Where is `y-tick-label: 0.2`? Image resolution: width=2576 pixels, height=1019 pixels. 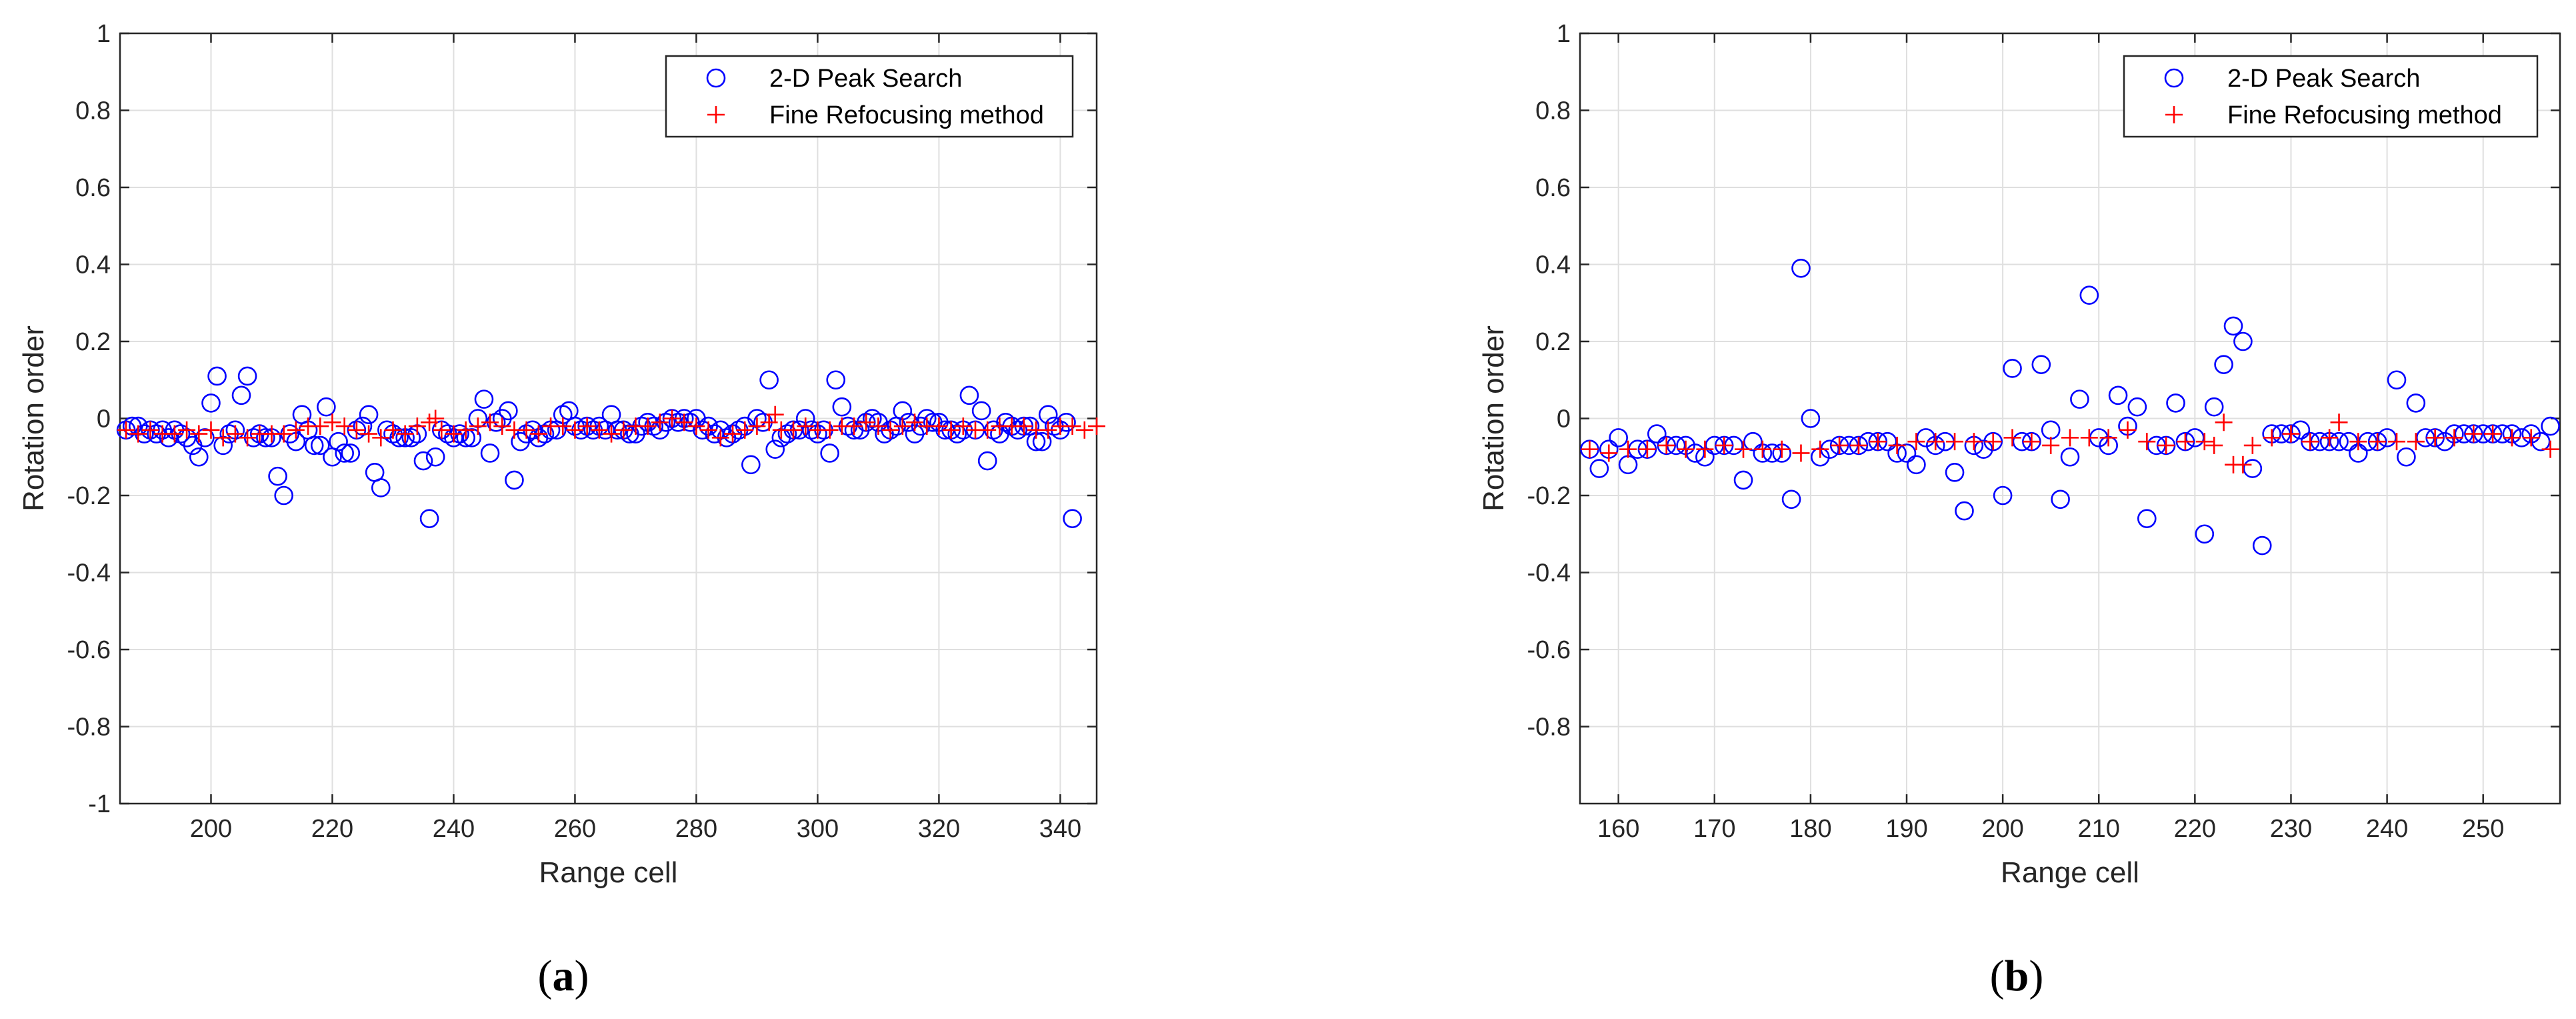
y-tick-label: 0.2 is located at coordinates (1553, 342).